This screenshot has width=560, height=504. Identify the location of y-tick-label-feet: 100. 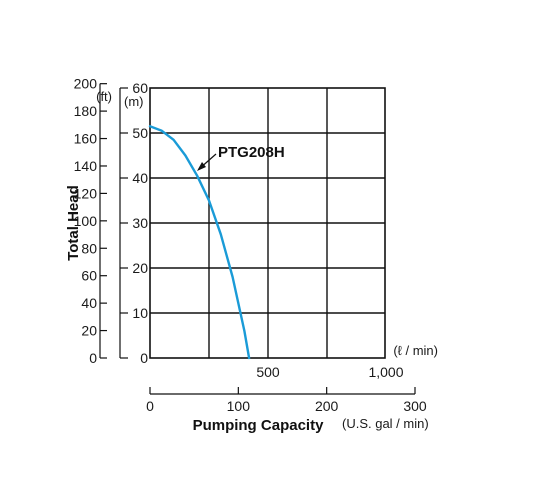
(86, 221).